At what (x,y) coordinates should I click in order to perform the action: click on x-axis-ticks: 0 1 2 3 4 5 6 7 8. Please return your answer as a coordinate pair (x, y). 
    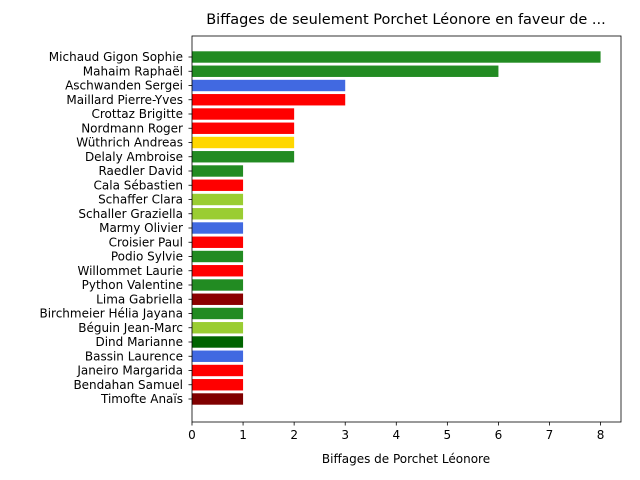
    Looking at the image, I should click on (396, 432).